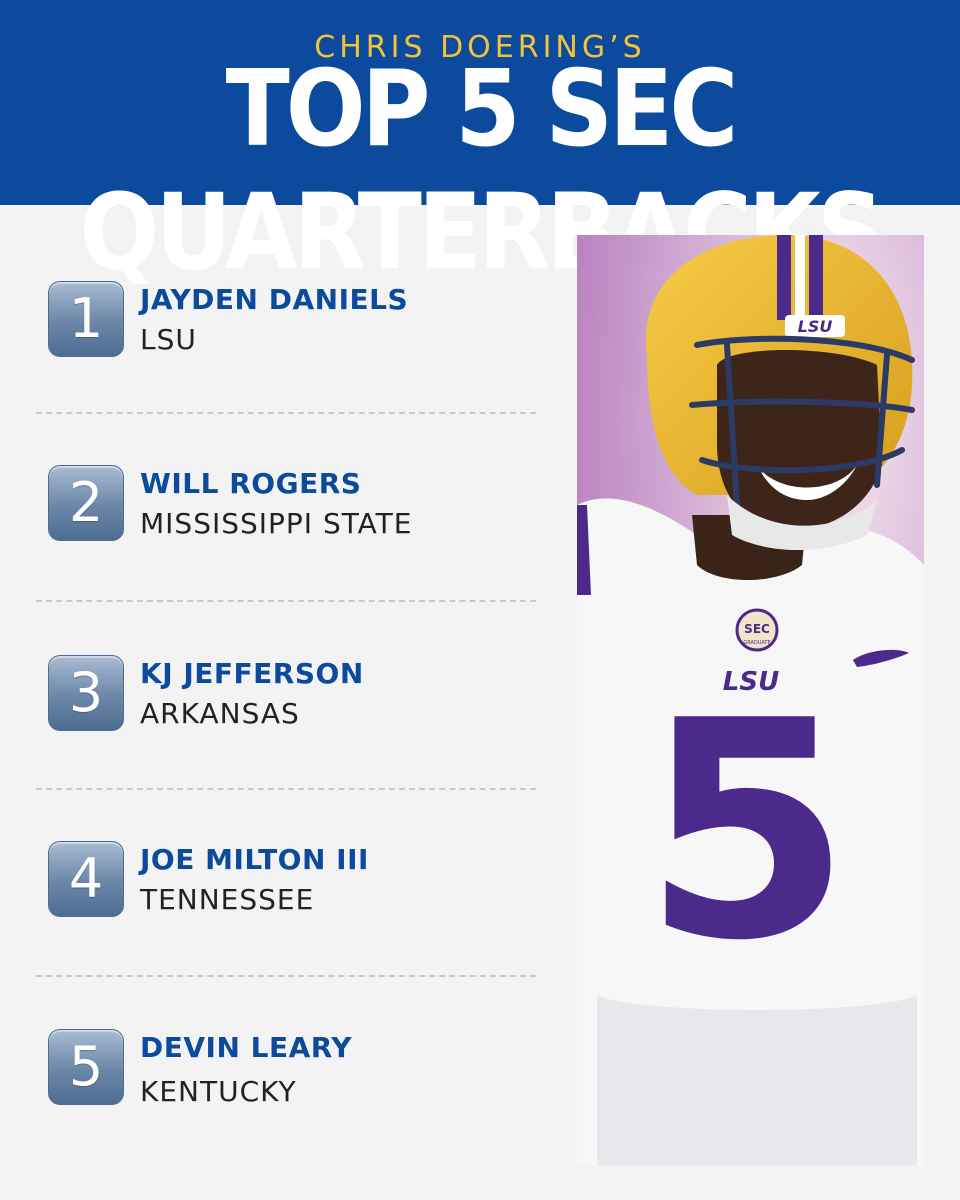  What do you see at coordinates (757, 1080) in the screenshot?
I see `jersey-shadow` at bounding box center [757, 1080].